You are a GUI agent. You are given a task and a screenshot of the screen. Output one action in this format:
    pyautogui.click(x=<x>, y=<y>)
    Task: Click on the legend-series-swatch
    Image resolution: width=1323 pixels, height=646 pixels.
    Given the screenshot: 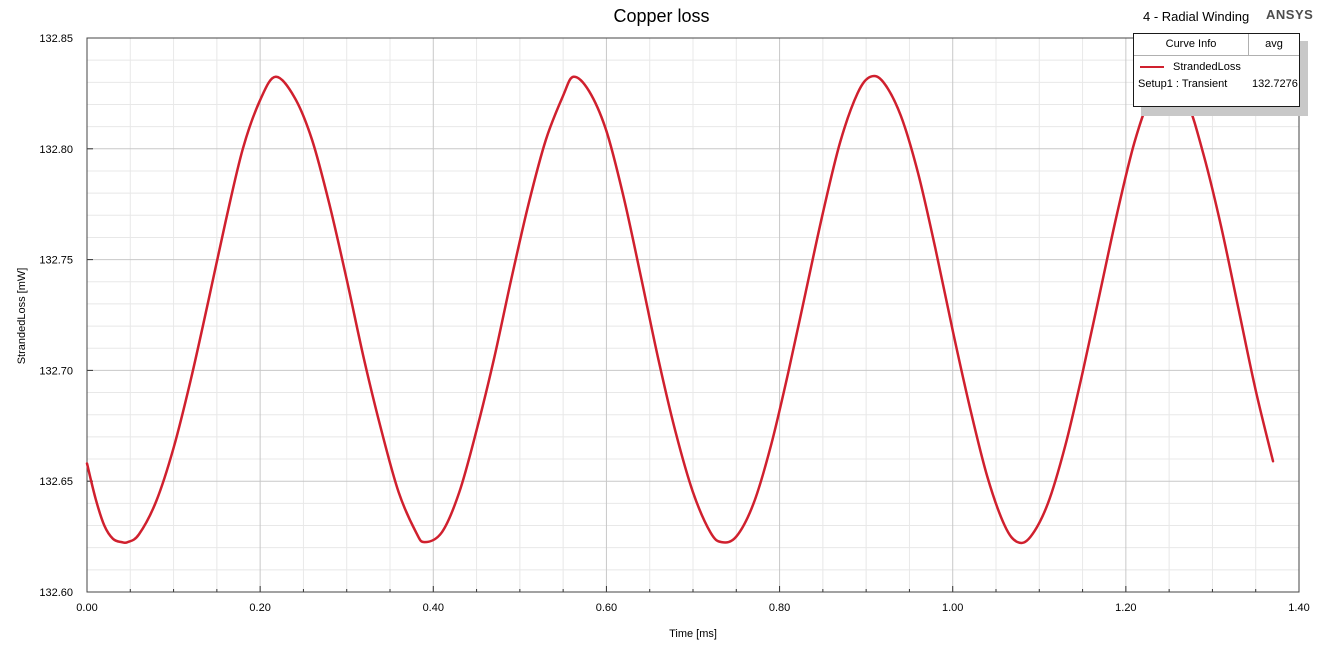 What is the action you would take?
    pyautogui.click(x=1152, y=67)
    